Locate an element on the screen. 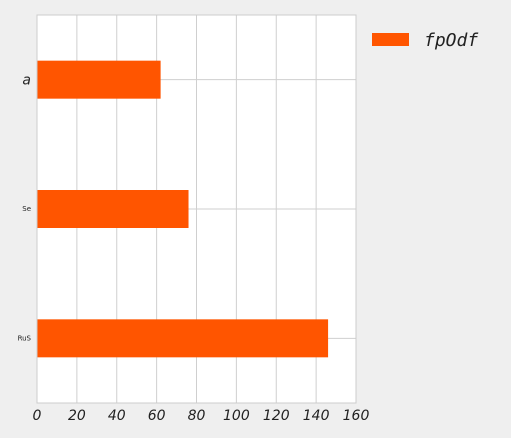 The width and height of the screenshot is (511, 438). y-tick-label: Se is located at coordinates (26, 209).